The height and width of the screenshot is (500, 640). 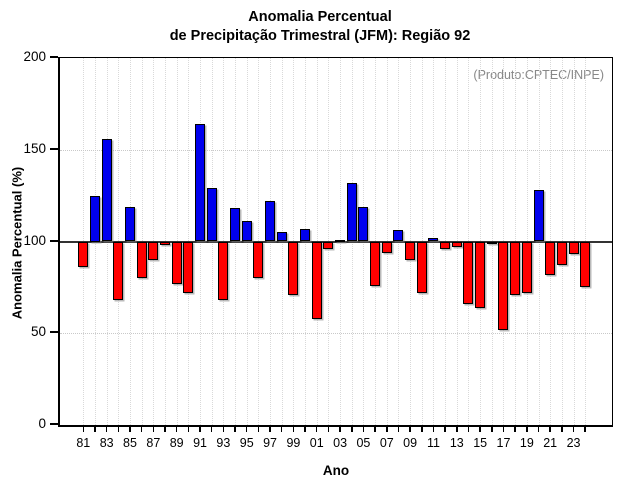 I want to click on x-axis-tick-label: 19, so click(x=526, y=443).